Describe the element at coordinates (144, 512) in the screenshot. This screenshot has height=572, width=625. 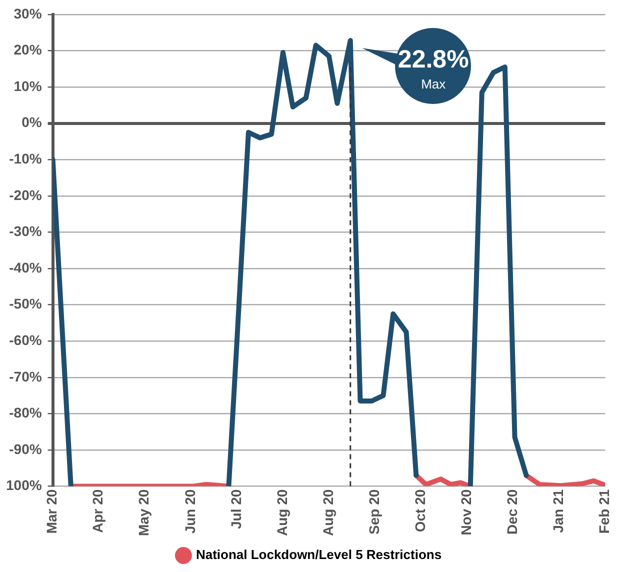
I see `x-tick-label: May 20` at that location.